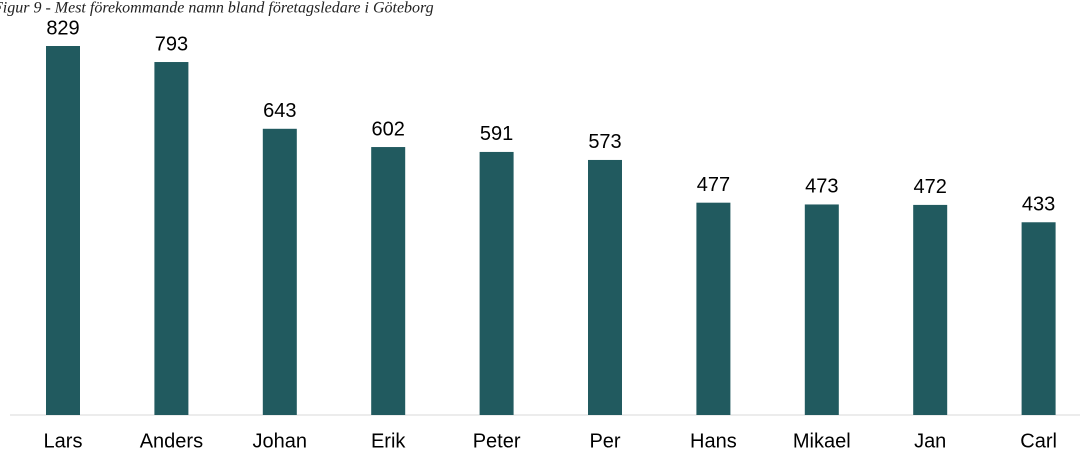  I want to click on value-label: 602, so click(388, 129).